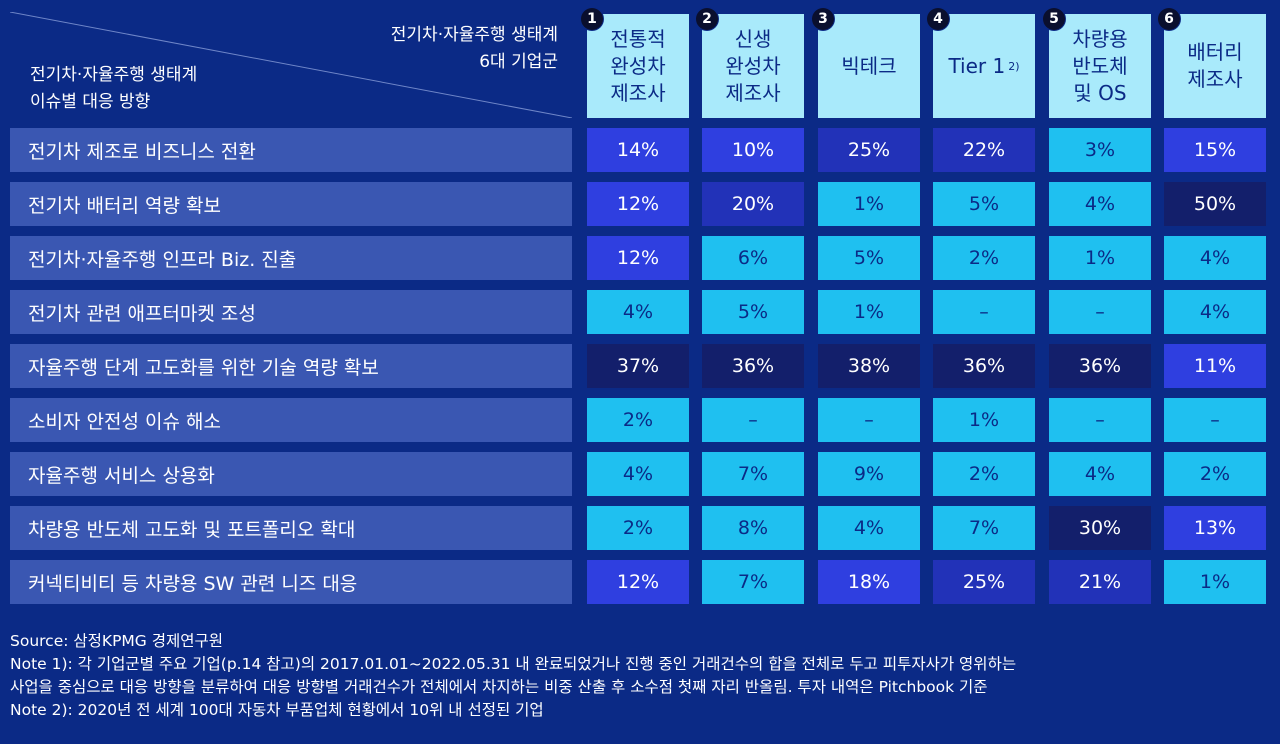 This screenshot has width=1280, height=744. Describe the element at coordinates (518, 62) in the screenshot. I see `column-axis-label-line2: 6대 기업군` at that location.